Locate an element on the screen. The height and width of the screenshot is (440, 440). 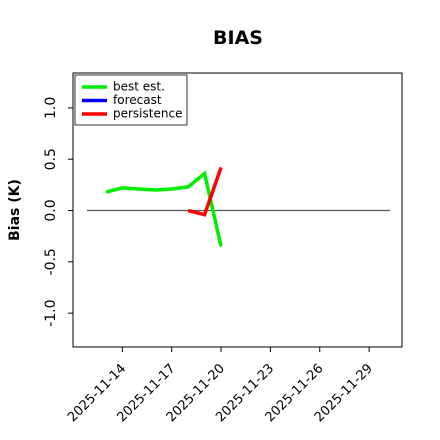
legend-label: forecast is located at coordinates (137, 100).